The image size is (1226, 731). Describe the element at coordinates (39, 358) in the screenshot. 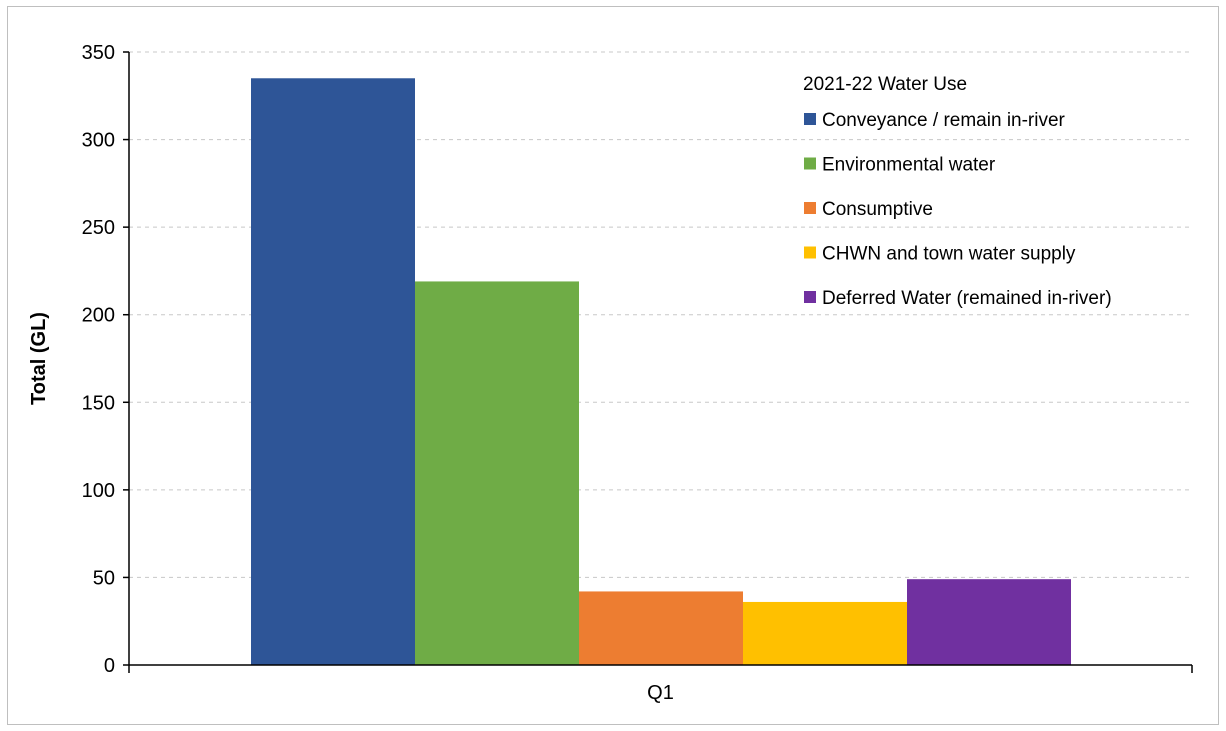

I see `y-axis-label: Total (GL)` at that location.